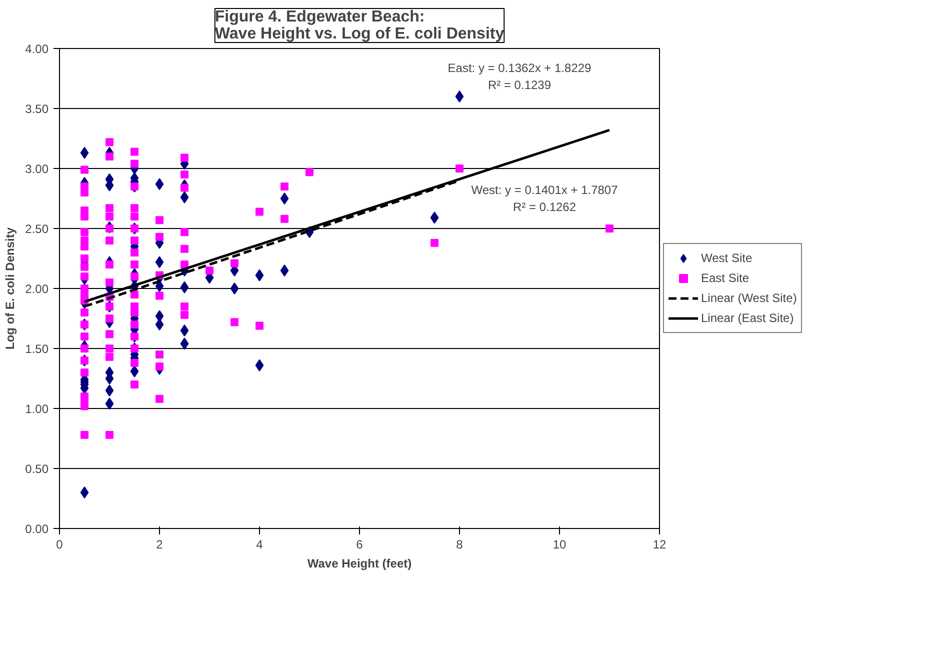 This screenshot has width=947, height=647. I want to click on x-tick-label: 8, so click(460, 545).